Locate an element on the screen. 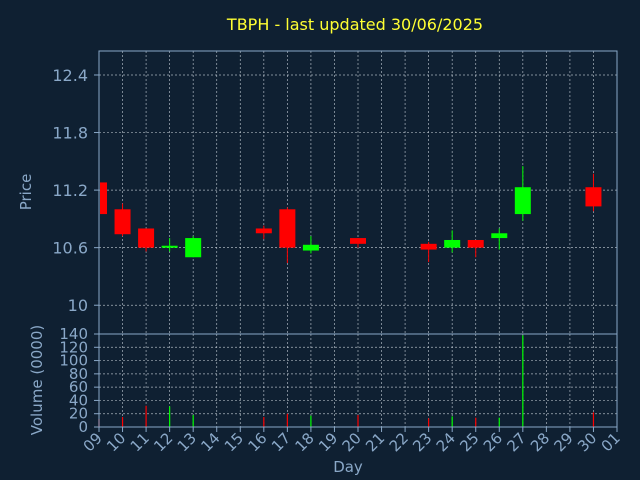  price-y-tick-label: 10 is located at coordinates (78, 305).